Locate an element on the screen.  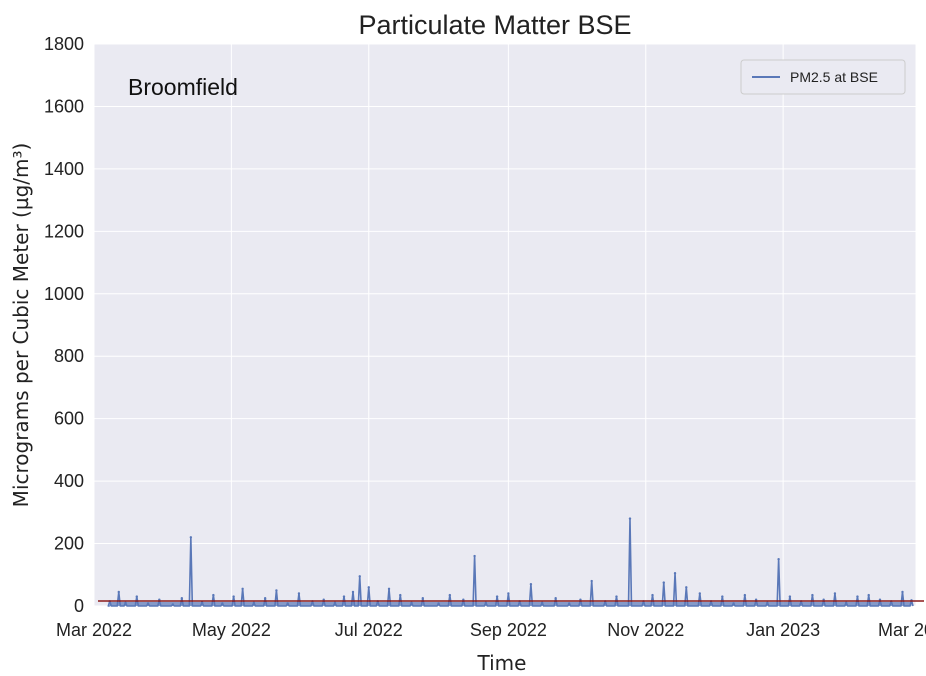
y-tick-label: 200 is located at coordinates (69, 544).